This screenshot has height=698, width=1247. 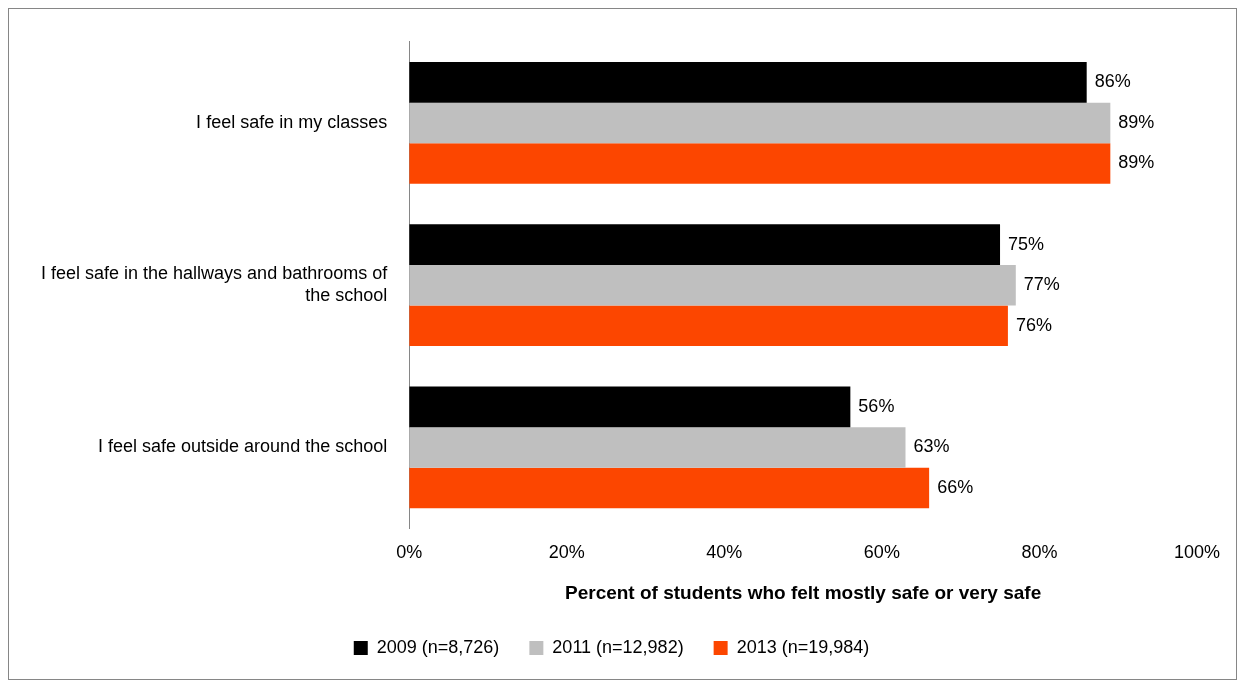 What do you see at coordinates (1196, 552) in the screenshot?
I see `x-tick-label: 100%` at bounding box center [1196, 552].